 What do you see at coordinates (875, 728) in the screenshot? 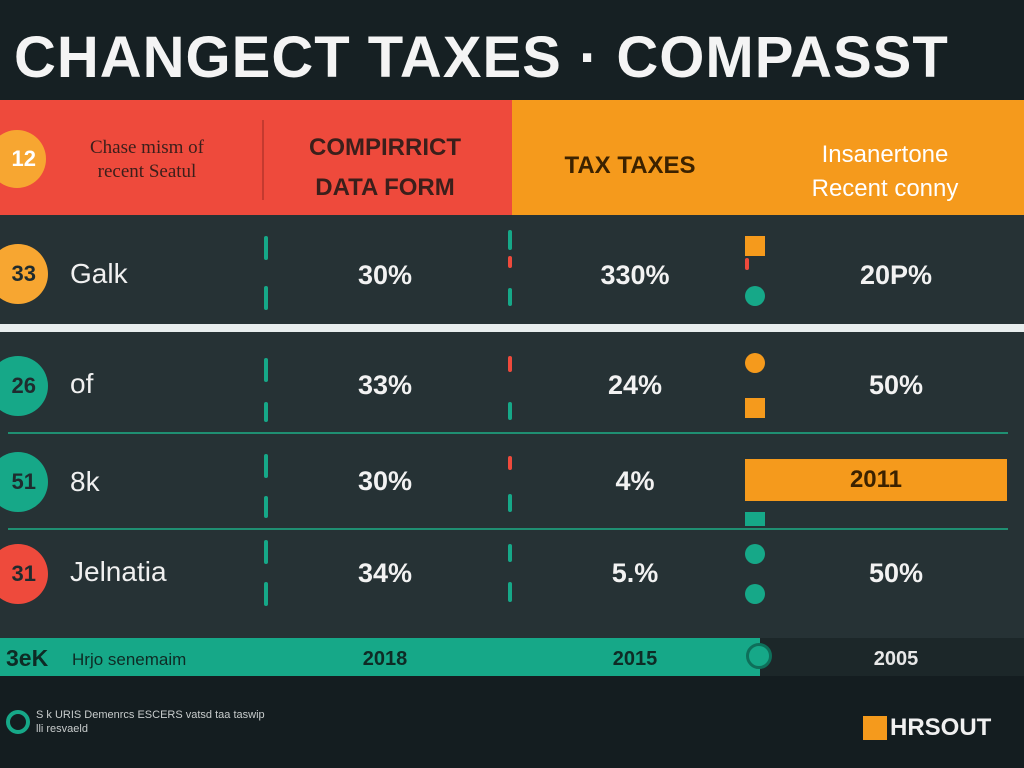
I see `brand-logo-icon` at bounding box center [875, 728].